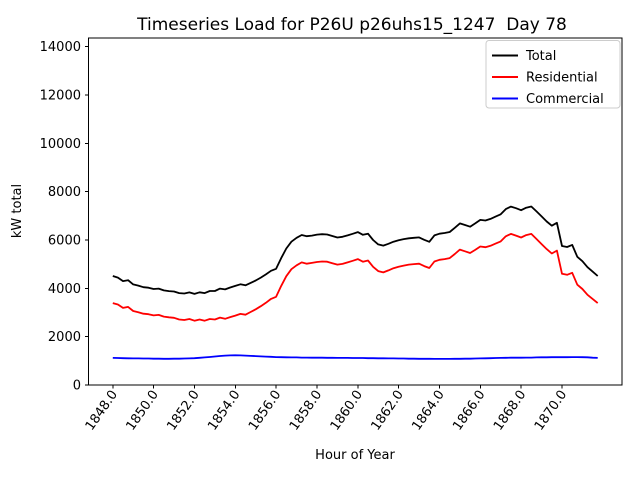 The image size is (640, 484). What do you see at coordinates (355, 455) in the screenshot?
I see `x-axis-label: Hour of Year` at bounding box center [355, 455].